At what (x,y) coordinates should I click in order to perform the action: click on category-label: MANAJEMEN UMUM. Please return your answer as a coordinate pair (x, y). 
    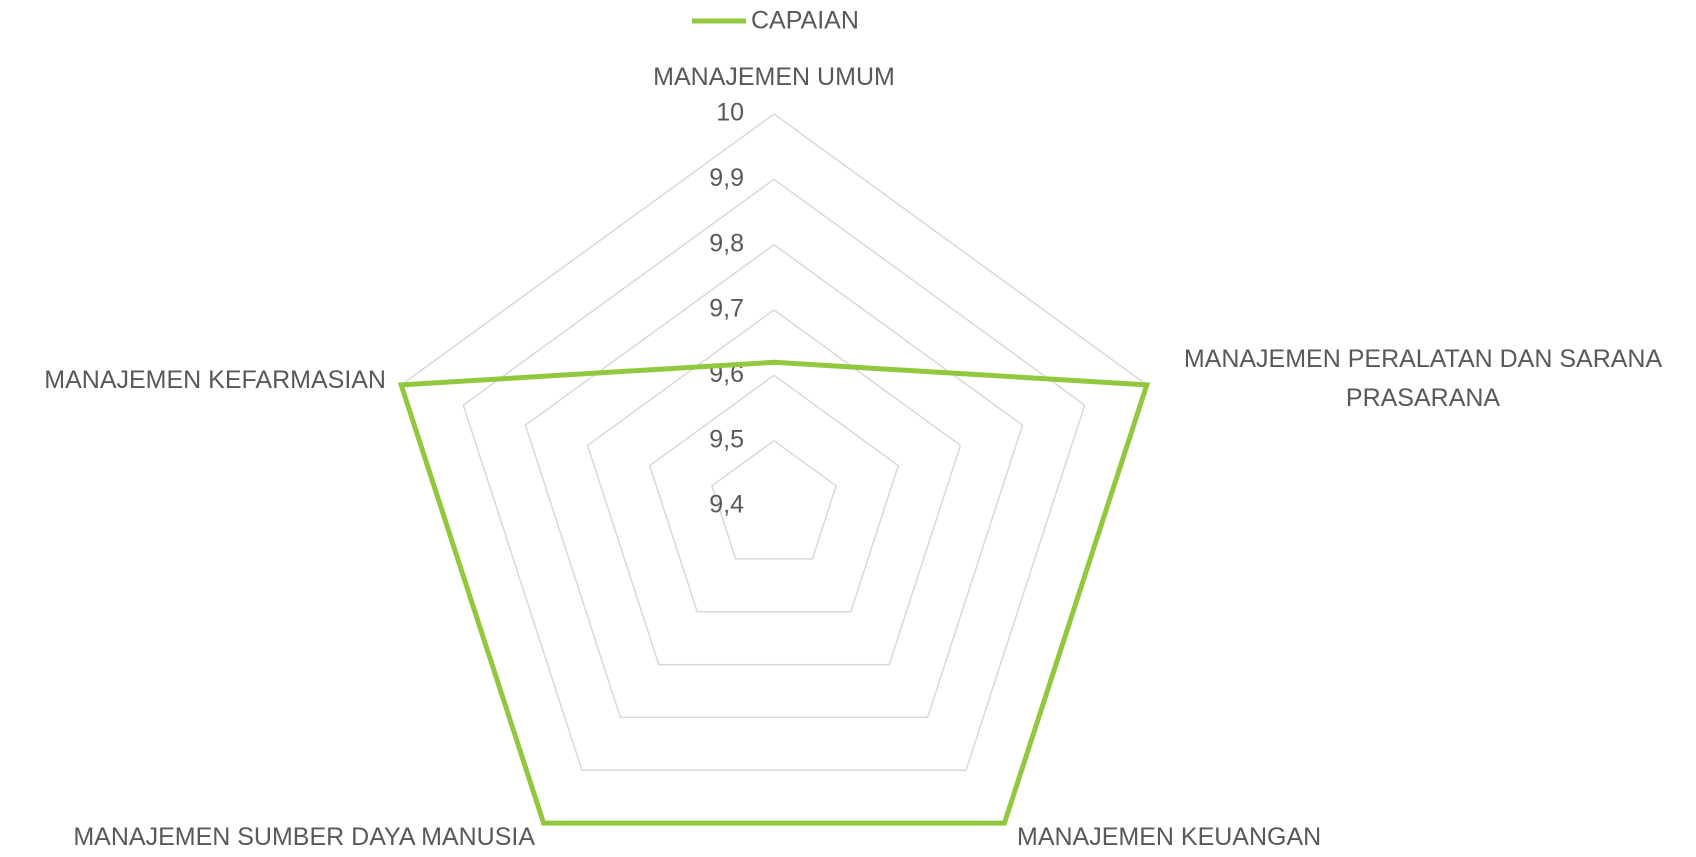
    Looking at the image, I should click on (774, 77).